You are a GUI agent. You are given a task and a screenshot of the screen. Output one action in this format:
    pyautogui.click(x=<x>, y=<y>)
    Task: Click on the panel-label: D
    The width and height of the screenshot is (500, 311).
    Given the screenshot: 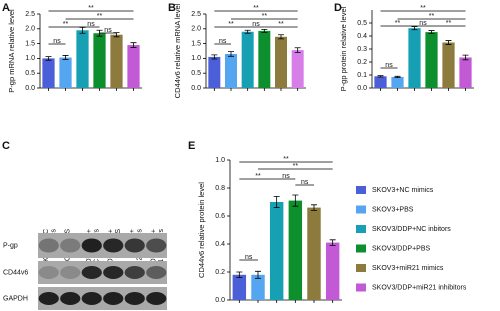 What is the action you would take?
    pyautogui.click(x=338, y=8)
    